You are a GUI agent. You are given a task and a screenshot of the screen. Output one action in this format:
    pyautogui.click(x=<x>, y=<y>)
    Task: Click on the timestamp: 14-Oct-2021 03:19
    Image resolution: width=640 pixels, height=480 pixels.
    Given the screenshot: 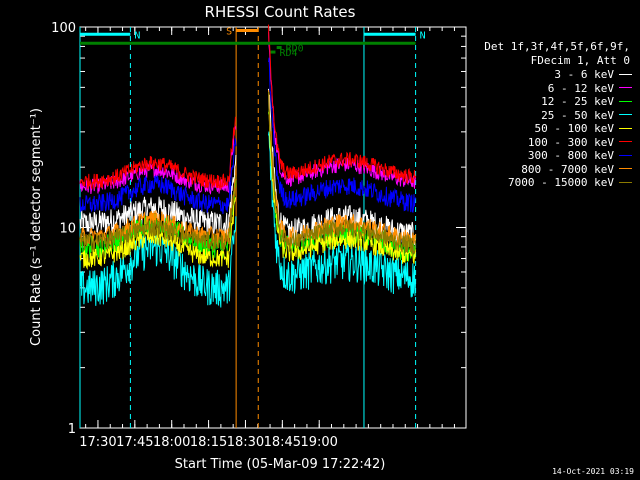 What is the action you would take?
    pyautogui.click(x=593, y=471)
    